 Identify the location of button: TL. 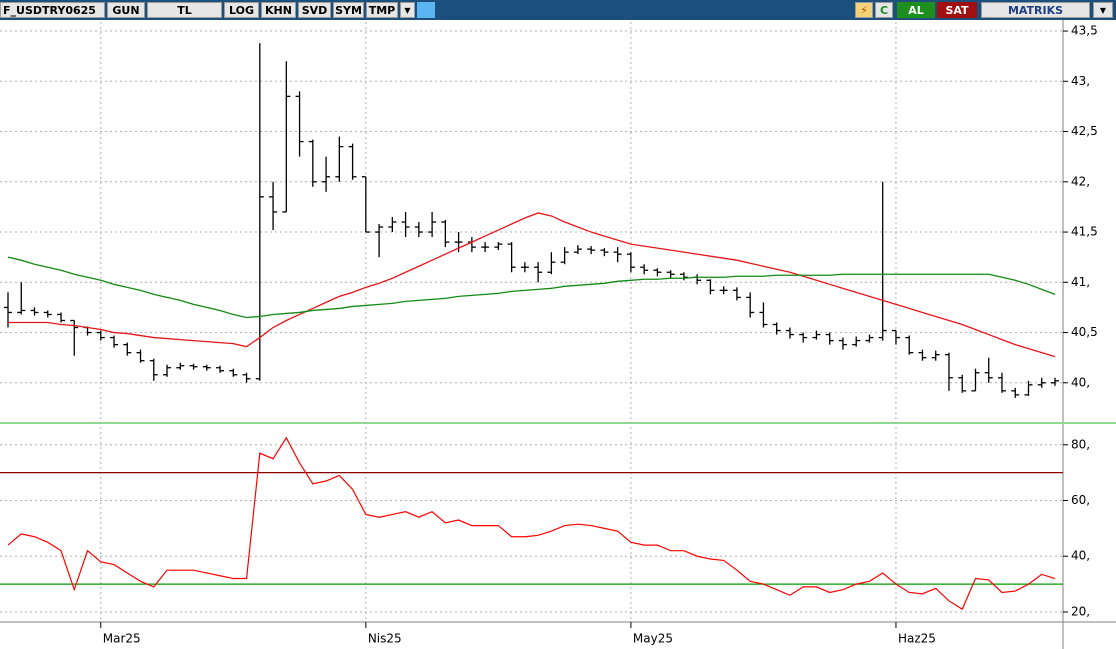
(184, 10).